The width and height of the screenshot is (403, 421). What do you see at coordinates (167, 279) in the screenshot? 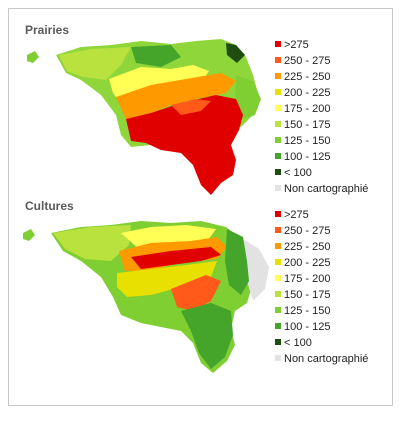
I see `region-central-yellow` at bounding box center [167, 279].